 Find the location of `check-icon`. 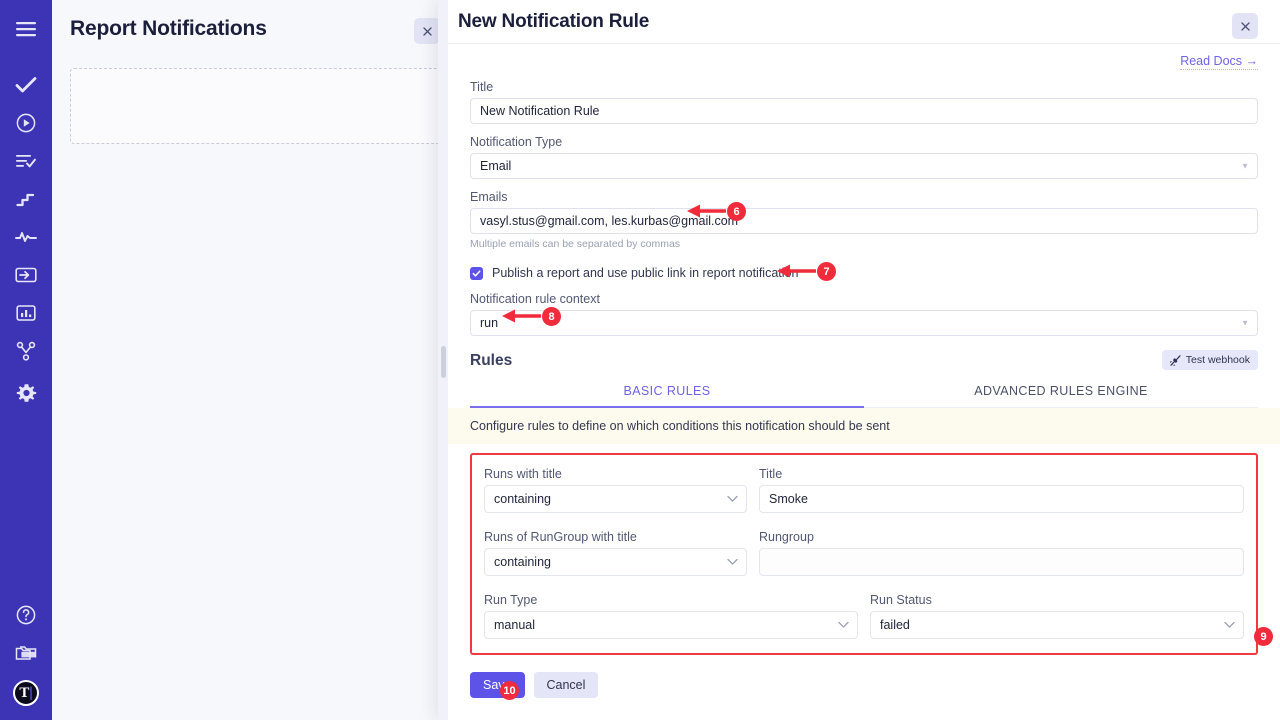

check-icon is located at coordinates (26, 85).